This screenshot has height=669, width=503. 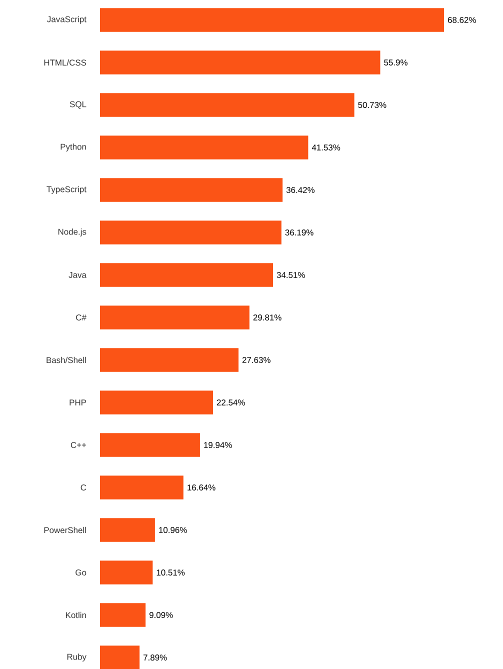 I want to click on y-tick-label: C, so click(x=83, y=487).